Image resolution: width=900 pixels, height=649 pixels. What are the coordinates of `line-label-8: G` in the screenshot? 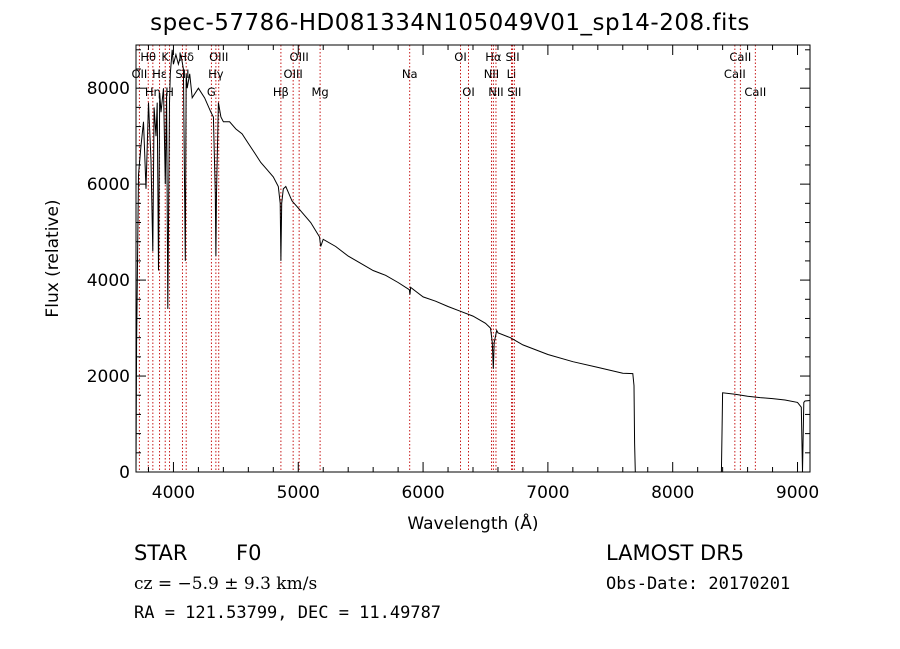 It's located at (211, 92).